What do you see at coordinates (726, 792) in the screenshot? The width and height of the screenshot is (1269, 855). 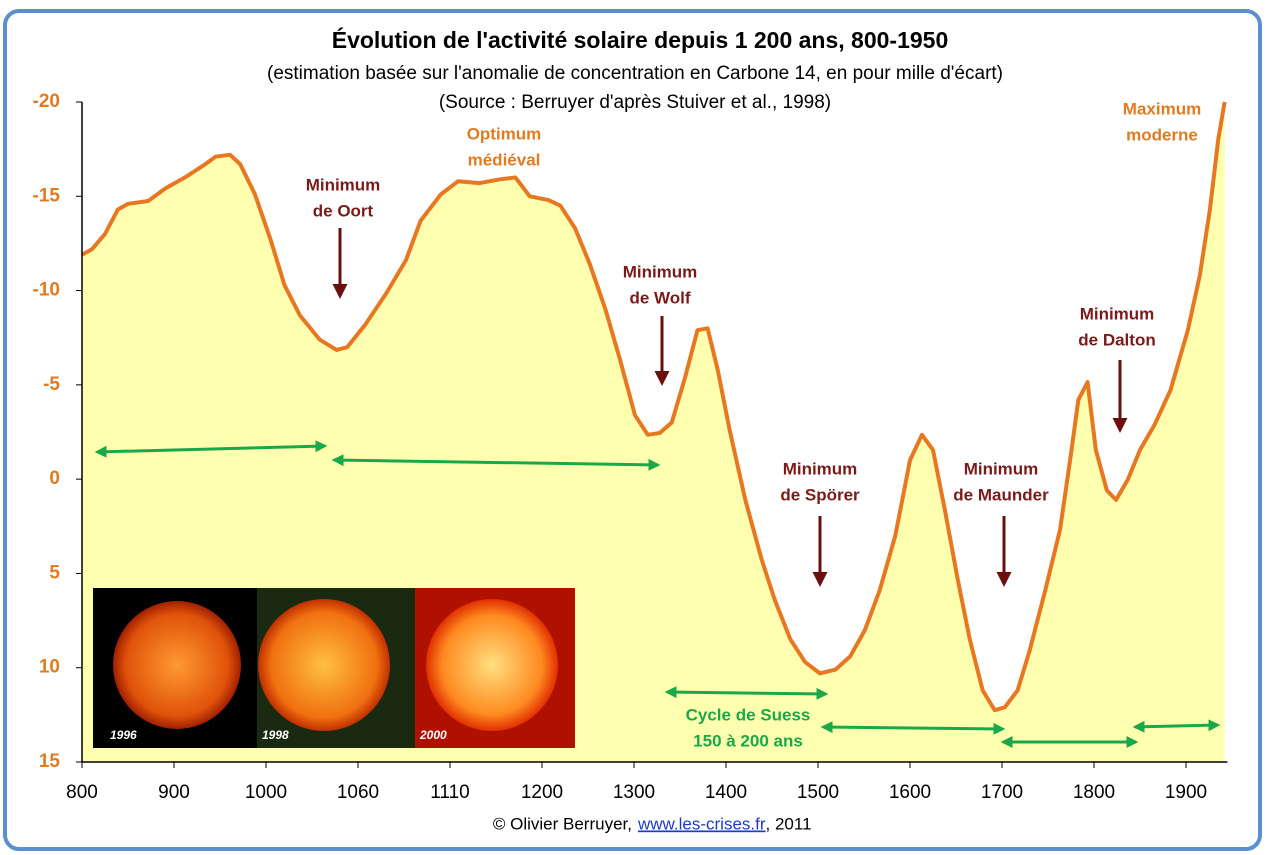 I see `x-tick-label: 1400` at bounding box center [726, 792].